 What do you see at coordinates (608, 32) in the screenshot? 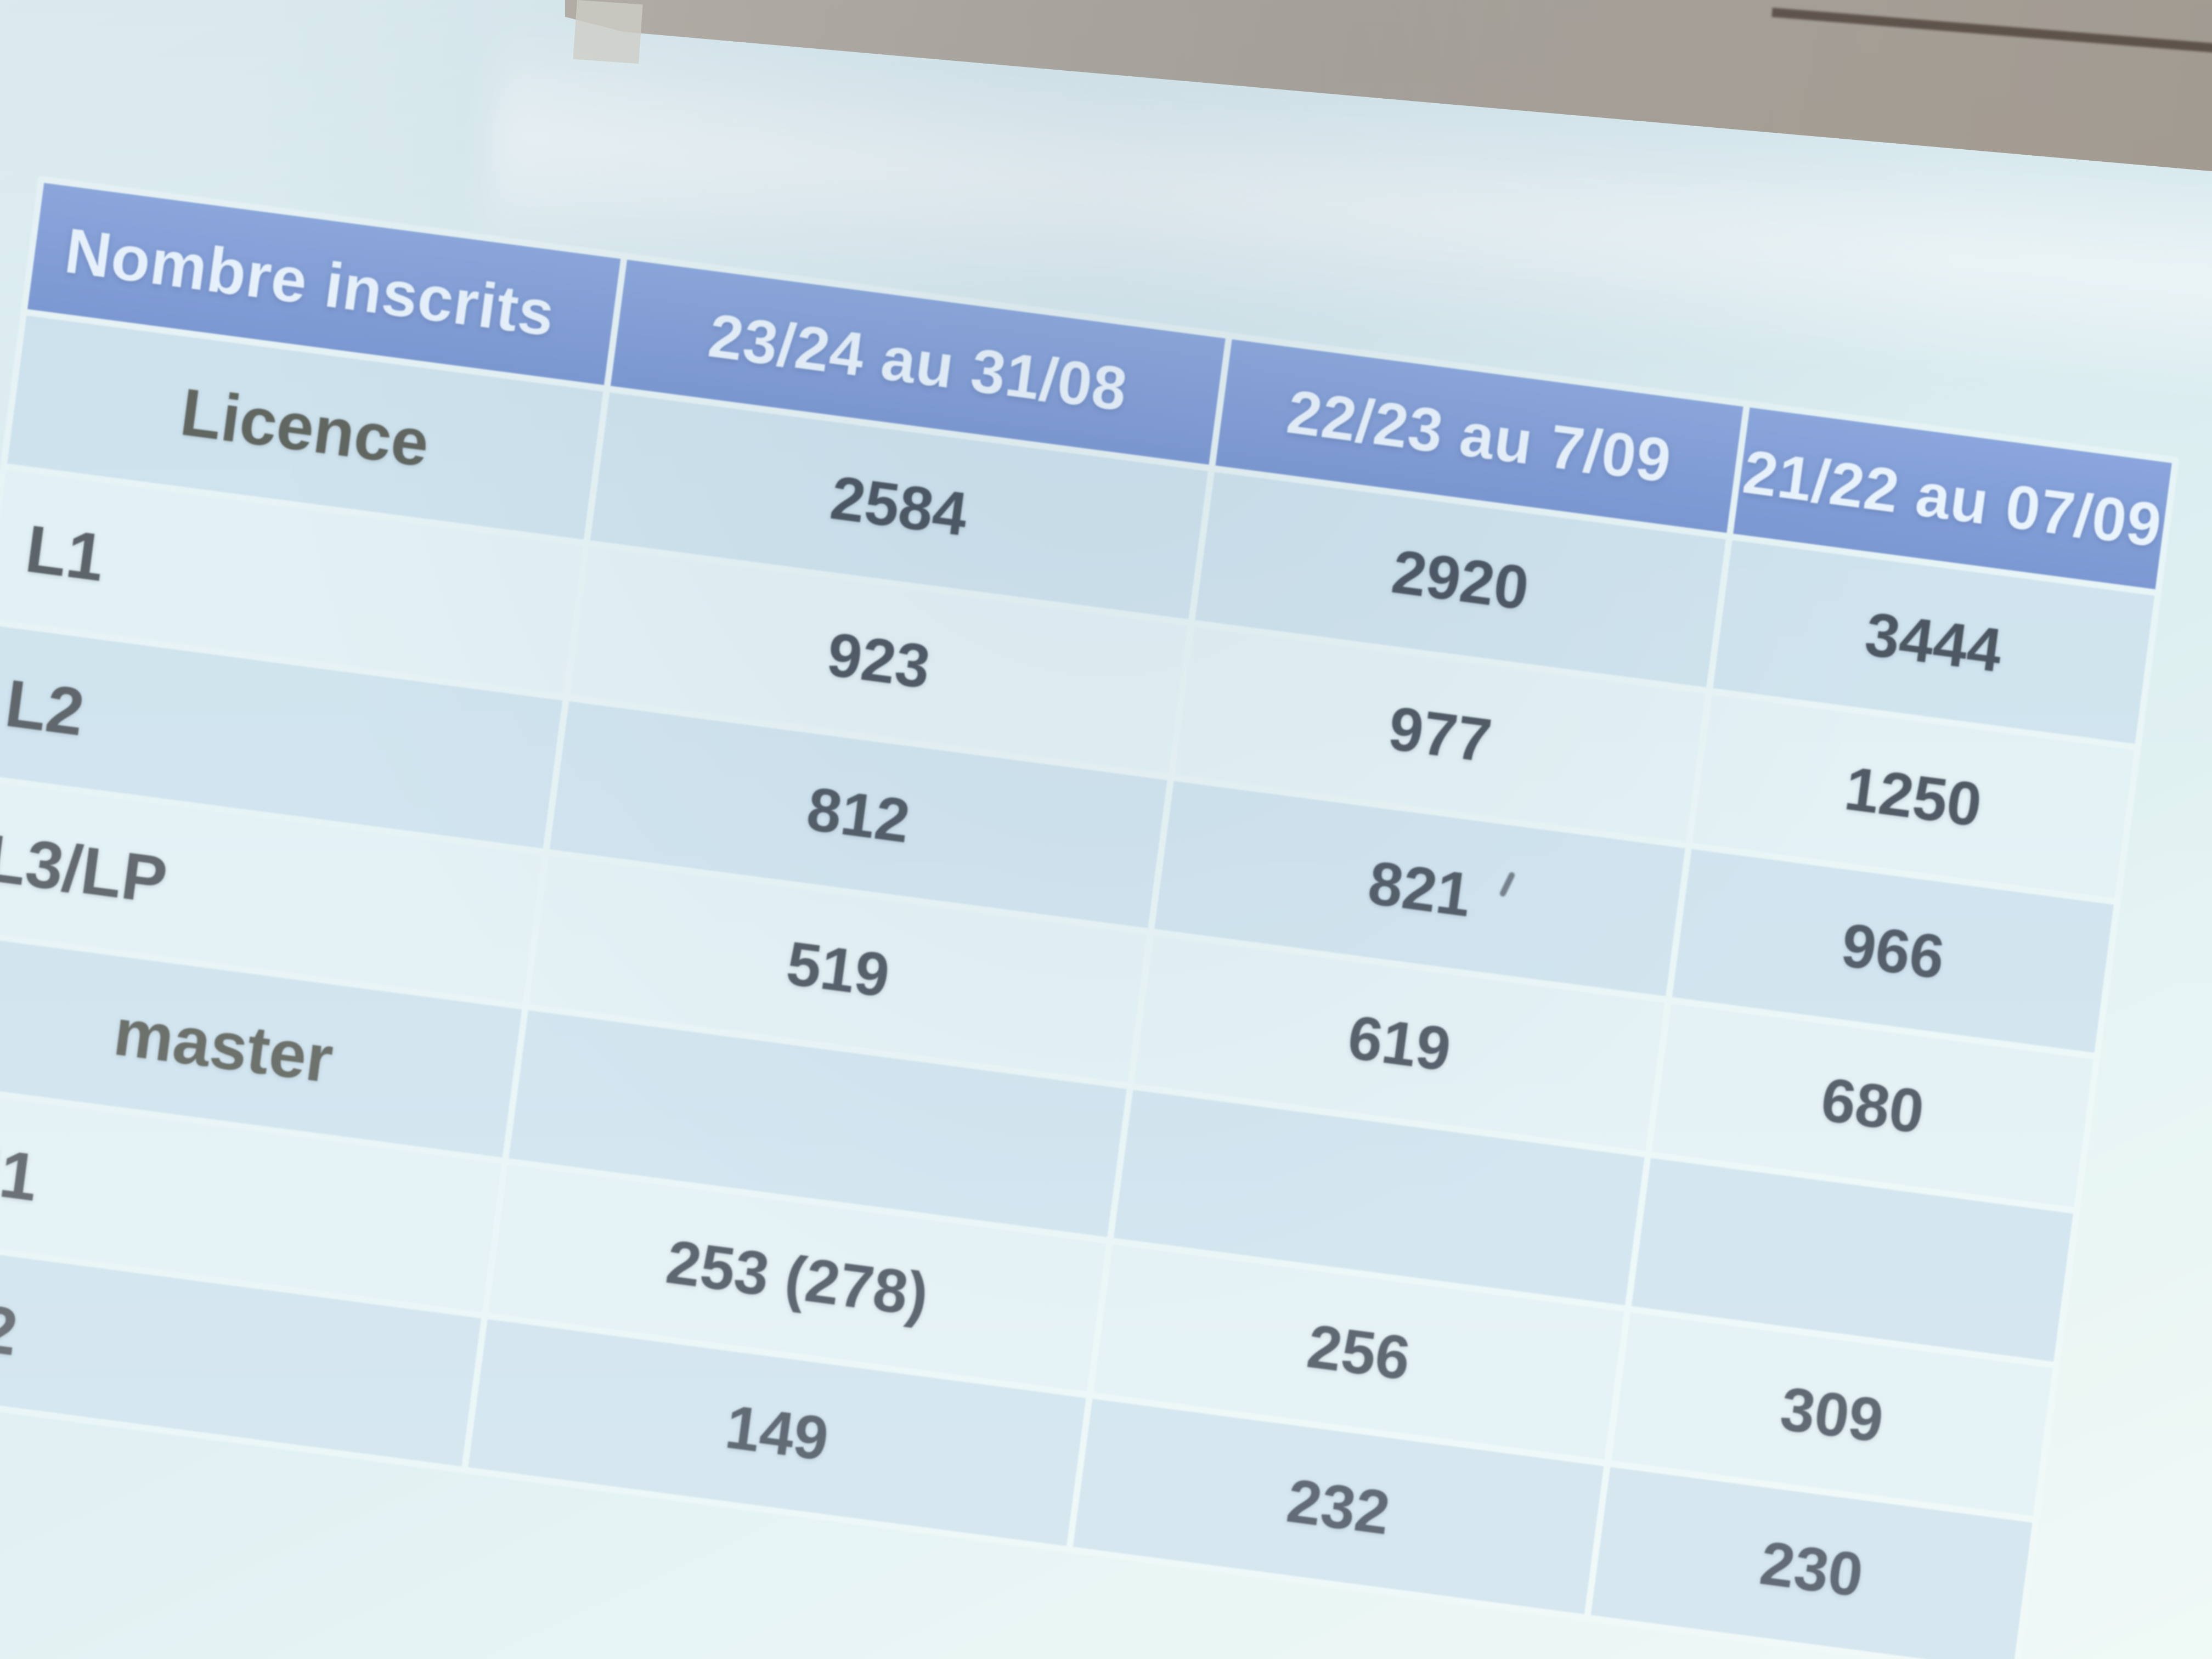
I see `screen-edge-strip` at bounding box center [608, 32].